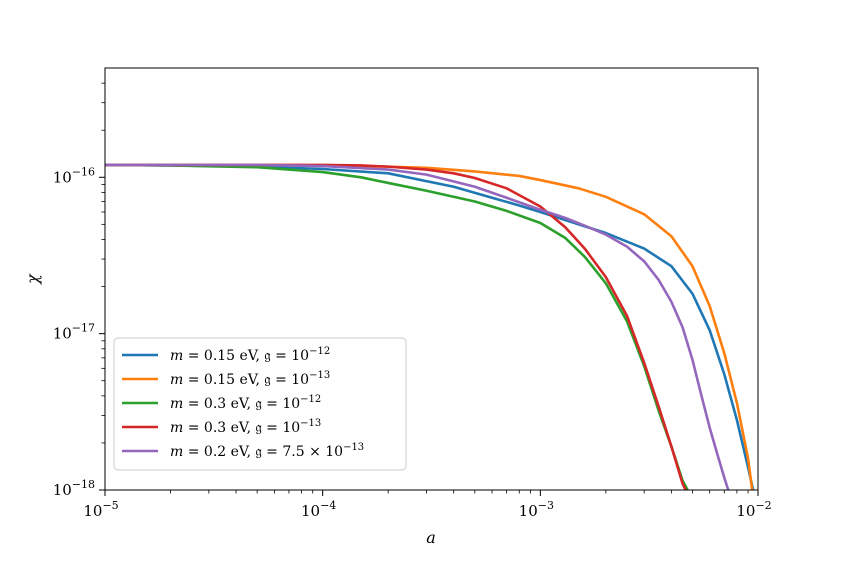 This screenshot has width=843, height=562. I want to click on legend-box, so click(260, 404).